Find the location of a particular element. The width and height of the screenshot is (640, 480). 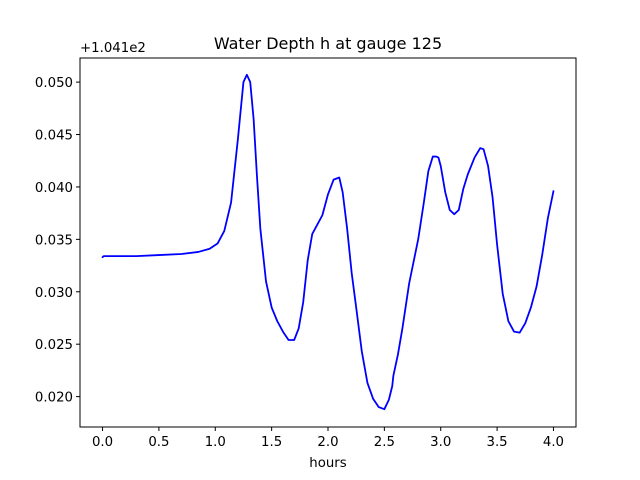

y-axis-ticks: 0.020 0.025 0.030 0.035 0.040 0.045 0.050 is located at coordinates (57, 241).